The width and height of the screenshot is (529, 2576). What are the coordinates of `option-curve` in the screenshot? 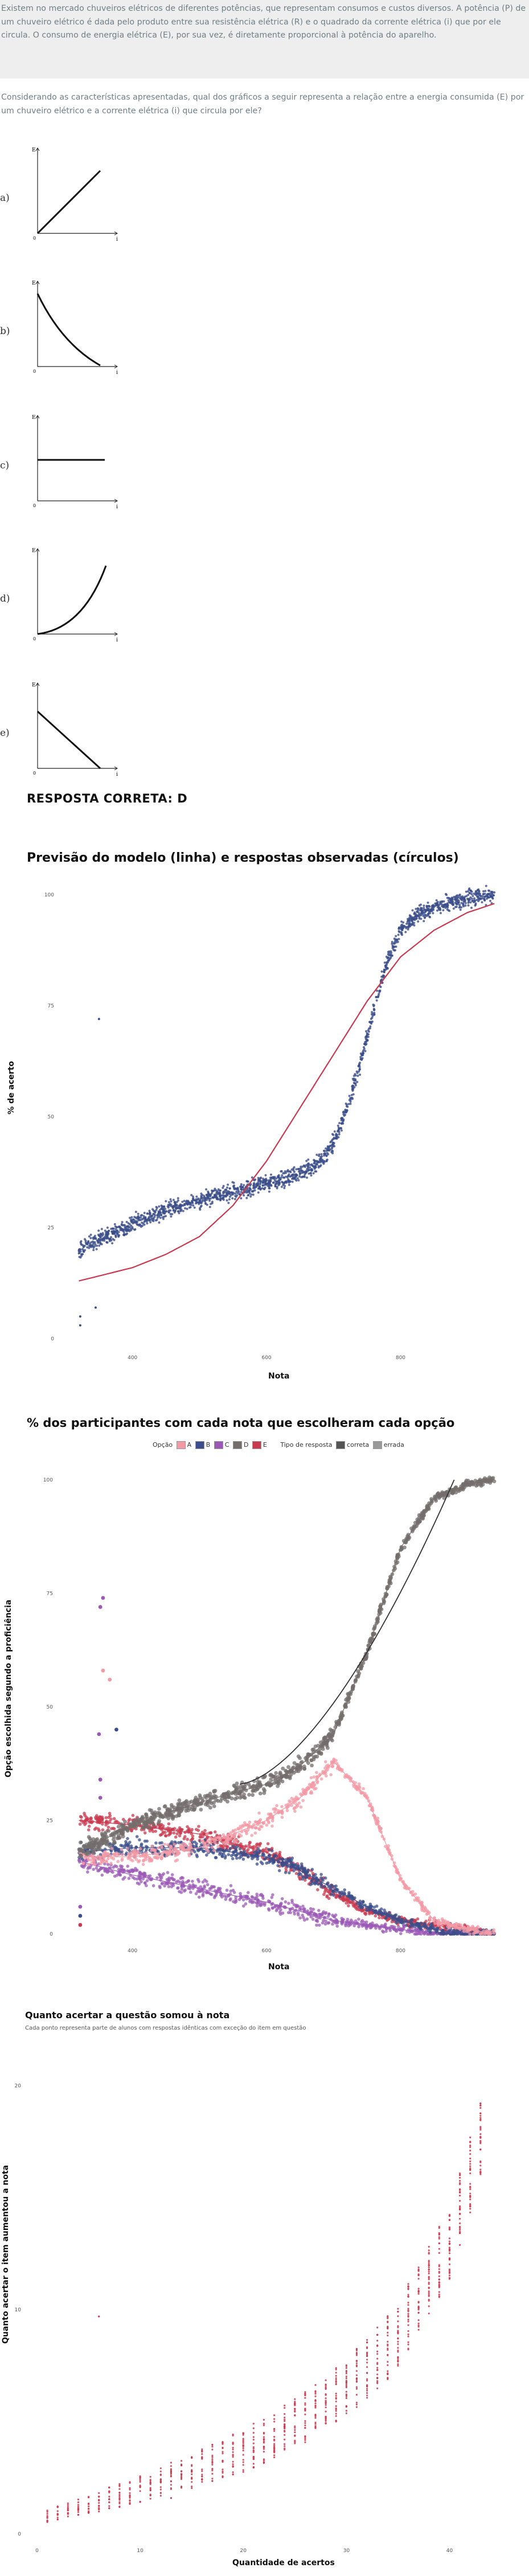 It's located at (68, 740).